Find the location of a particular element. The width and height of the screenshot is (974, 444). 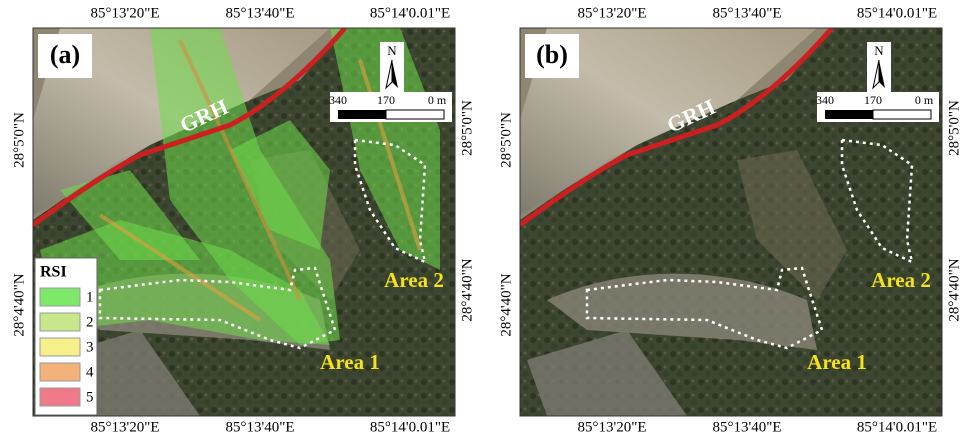

riverbed is located at coordinates (668, 121).